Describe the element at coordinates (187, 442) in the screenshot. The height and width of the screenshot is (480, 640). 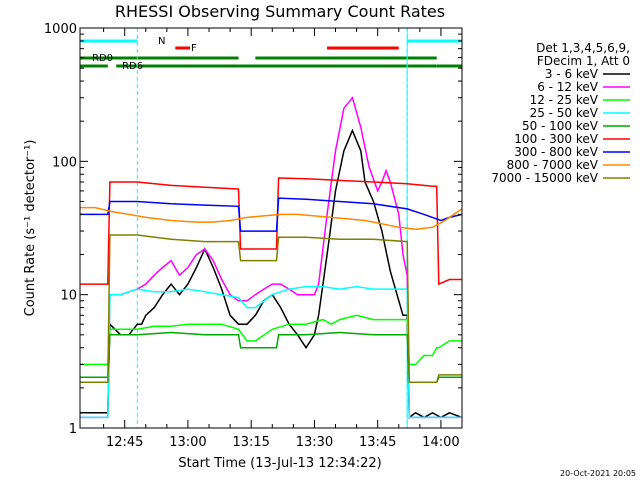
I see `x-tick-label: 13:00` at that location.